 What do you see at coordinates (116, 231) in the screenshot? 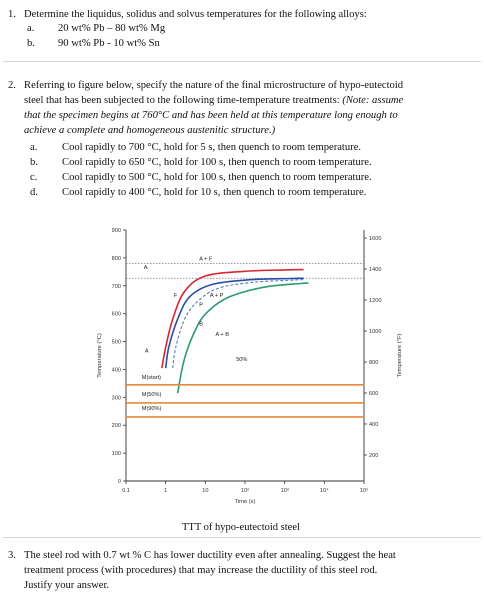
I see `y-tick-label-left: 900` at bounding box center [116, 231].